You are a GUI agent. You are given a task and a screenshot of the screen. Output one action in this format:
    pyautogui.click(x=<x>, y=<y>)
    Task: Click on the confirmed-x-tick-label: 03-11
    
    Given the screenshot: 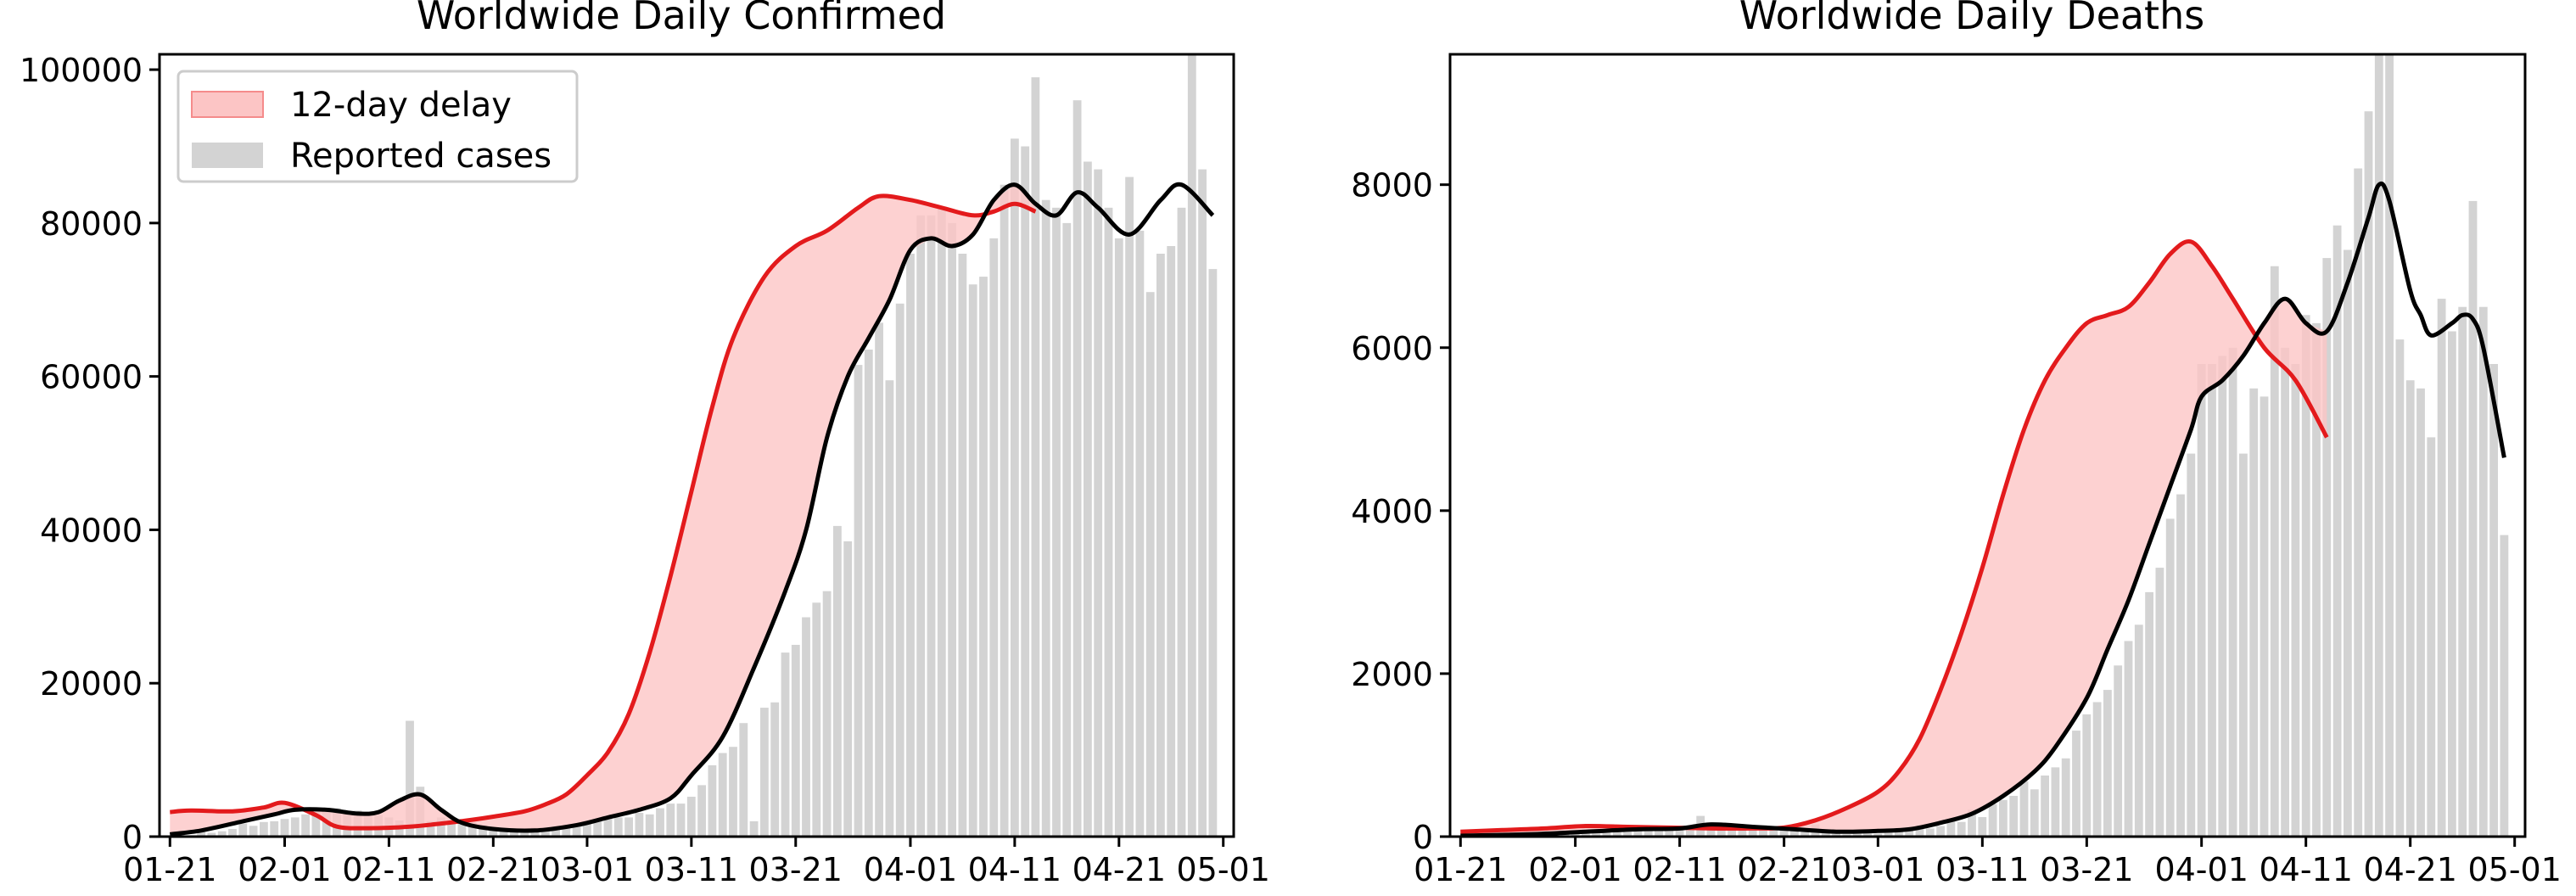 What is the action you would take?
    pyautogui.click(x=691, y=869)
    